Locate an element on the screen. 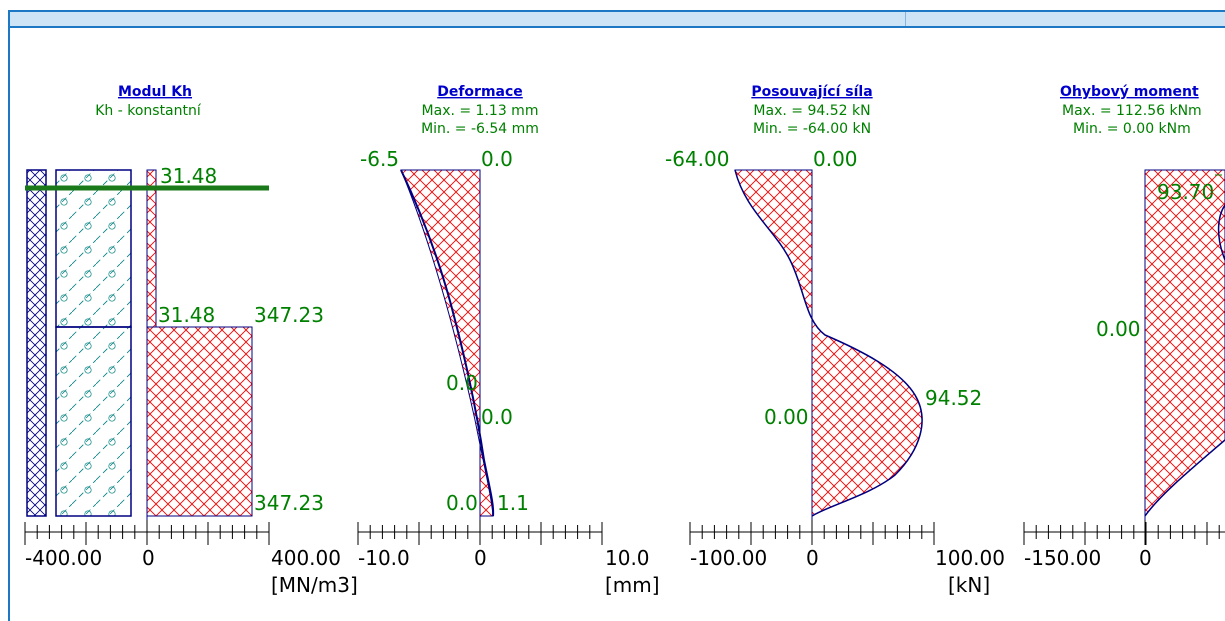 This screenshot has width=1225, height=621. chart2-unit: [mm] is located at coordinates (632, 585).